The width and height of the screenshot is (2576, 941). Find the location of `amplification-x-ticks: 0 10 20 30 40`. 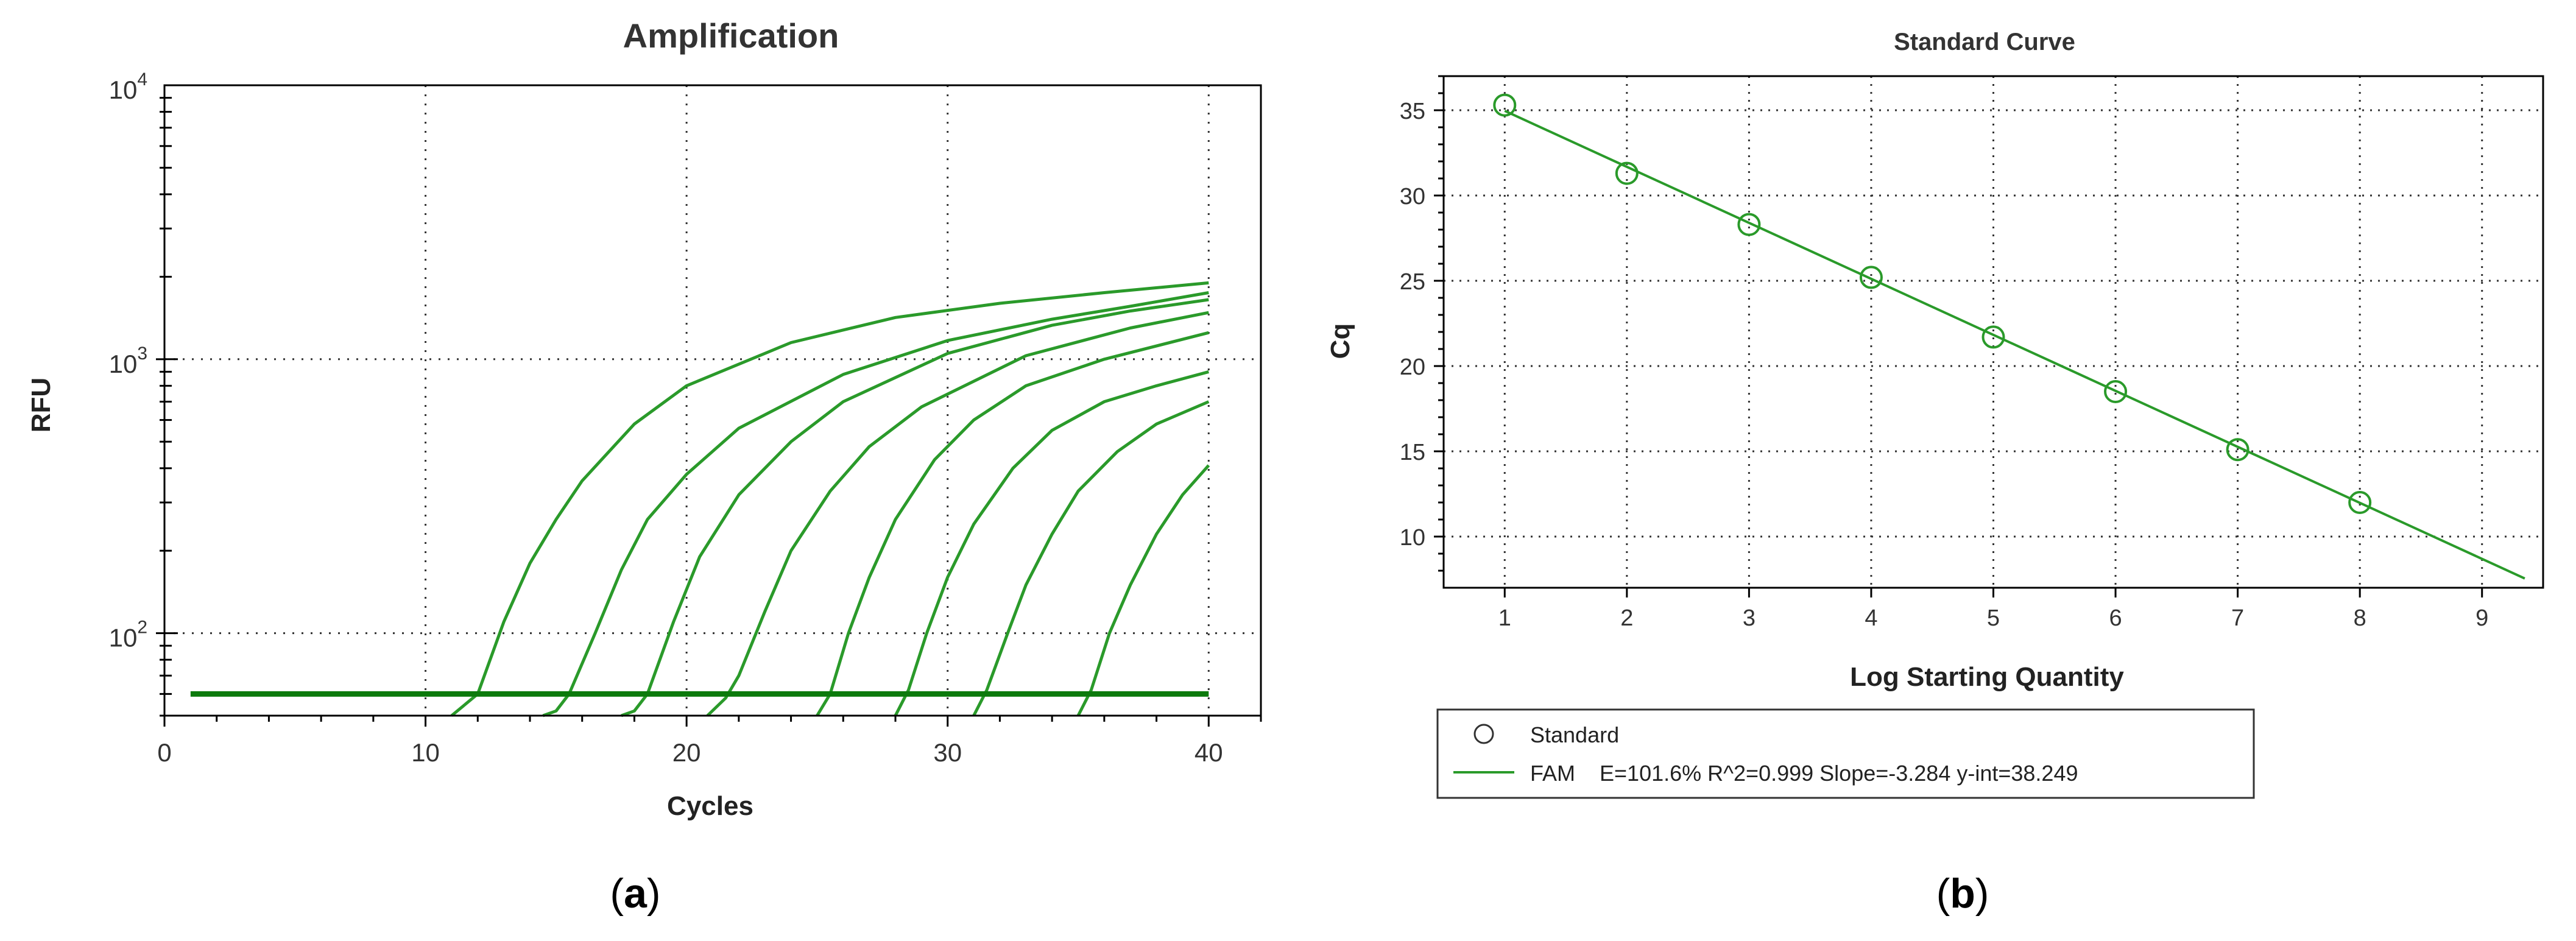

amplification-x-ticks: 0 10 20 30 40 is located at coordinates (690, 752).